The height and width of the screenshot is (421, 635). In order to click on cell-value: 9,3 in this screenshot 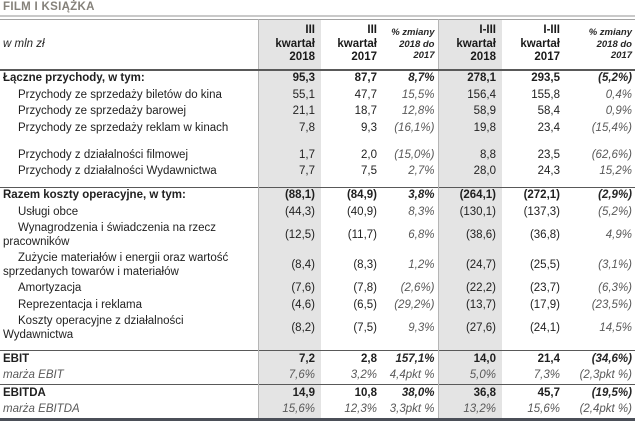, I will do `click(369, 127)`.